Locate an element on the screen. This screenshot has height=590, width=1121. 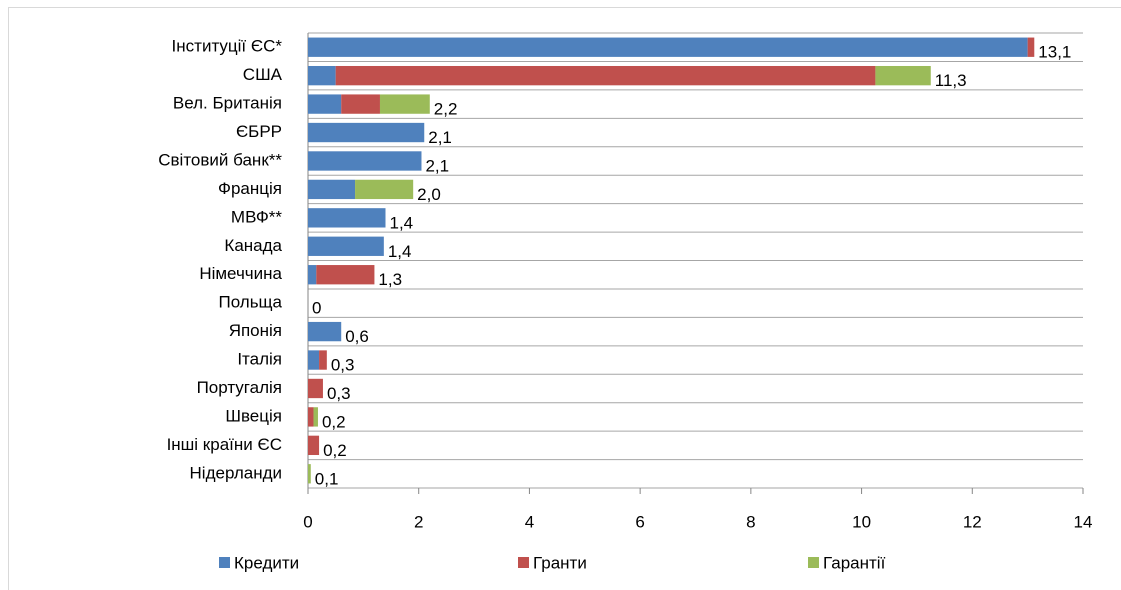
category-label: Вел. Британія is located at coordinates (227, 103).